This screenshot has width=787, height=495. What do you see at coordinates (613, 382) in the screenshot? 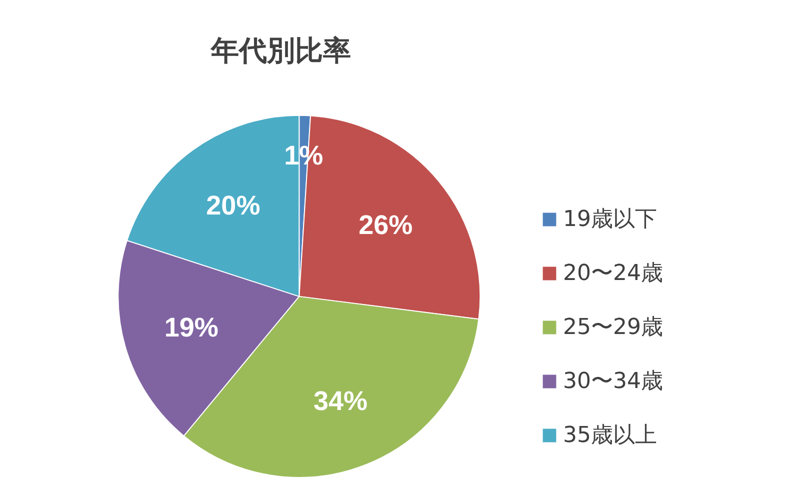
I see `legend-label: 30〜34歳` at bounding box center [613, 382].